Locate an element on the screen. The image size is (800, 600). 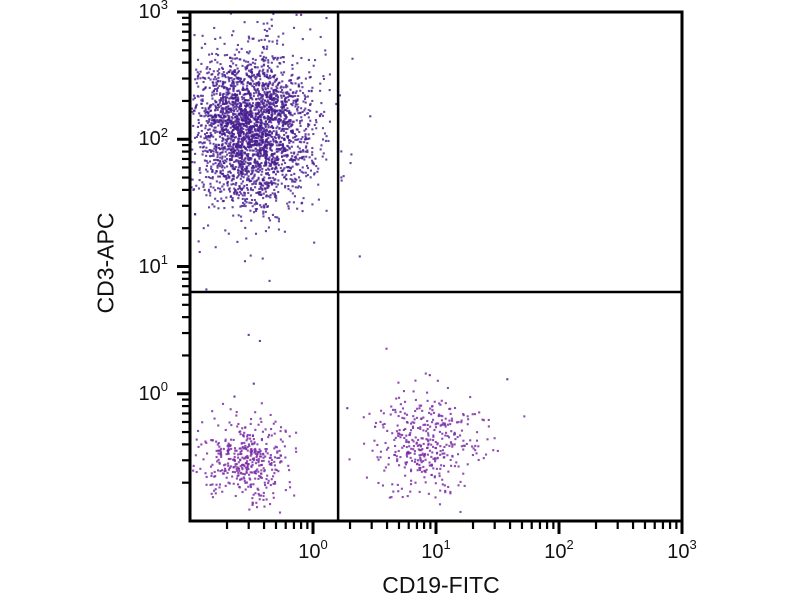
y-tick-label-10e3: 10³ is located at coordinates (153, 11).